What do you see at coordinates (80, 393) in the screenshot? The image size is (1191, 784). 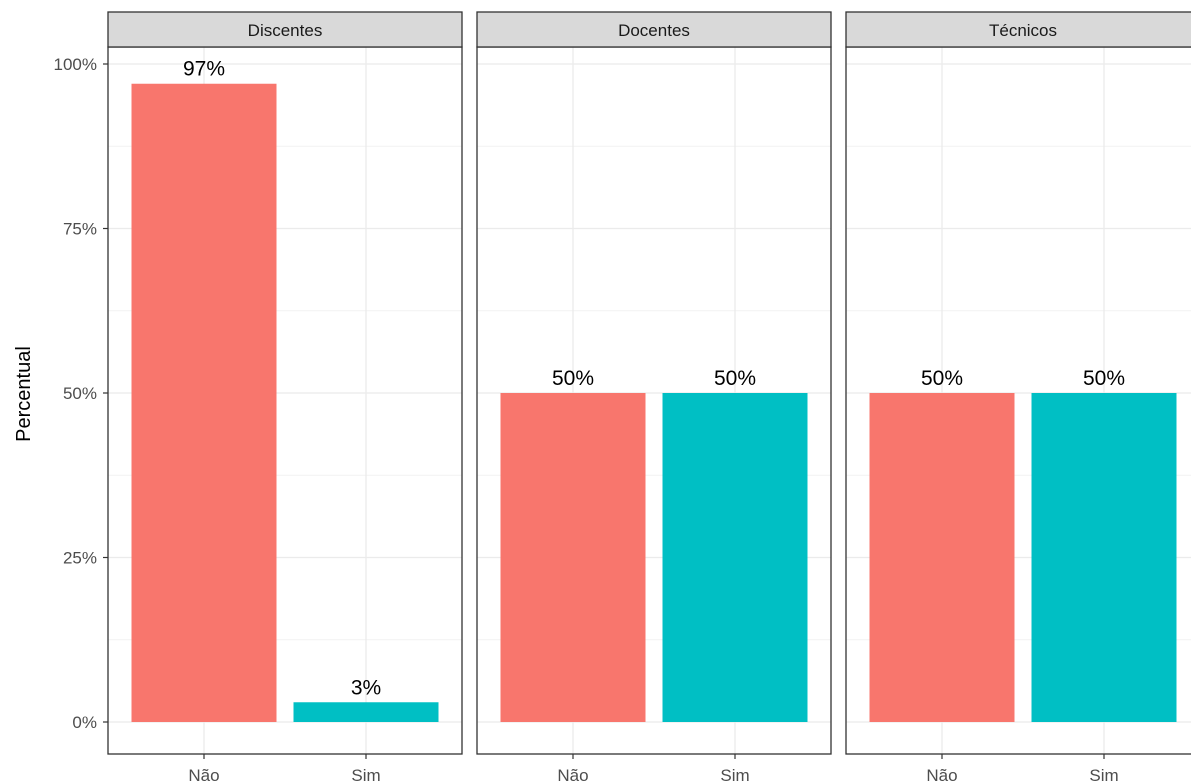 I see `y-tick-label: 50%` at bounding box center [80, 393].